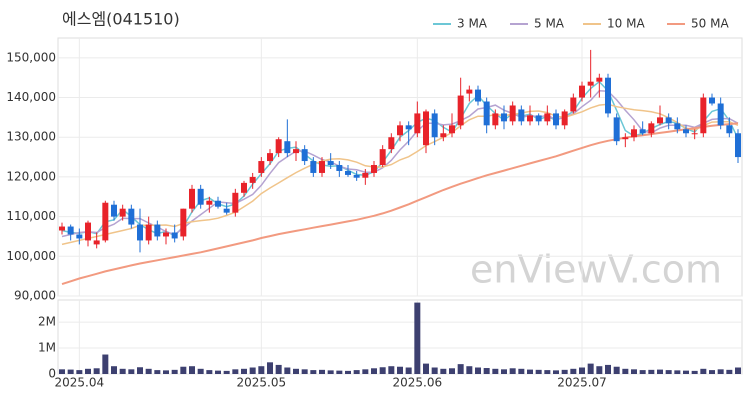 The image size is (750, 400). Describe the element at coordinates (262, 383) in the screenshot. I see `x-tick-label: 2025.05` at that location.